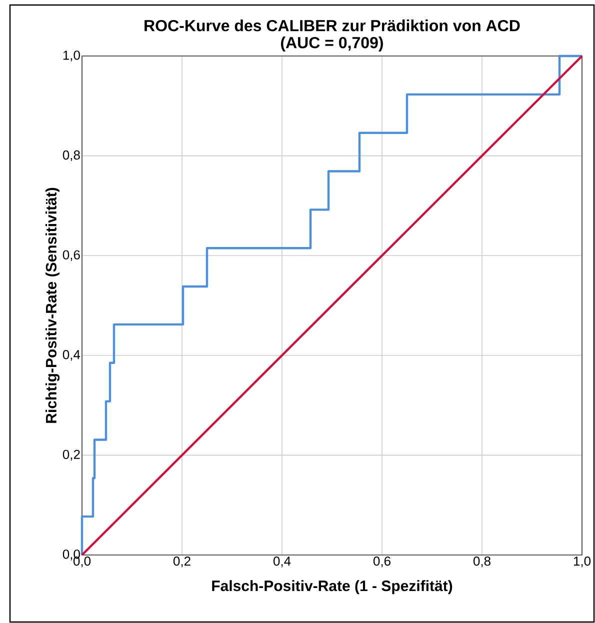 Image resolution: width=595 pixels, height=623 pixels. Describe the element at coordinates (71, 255) in the screenshot. I see `y-tick-label: 0,6` at that location.